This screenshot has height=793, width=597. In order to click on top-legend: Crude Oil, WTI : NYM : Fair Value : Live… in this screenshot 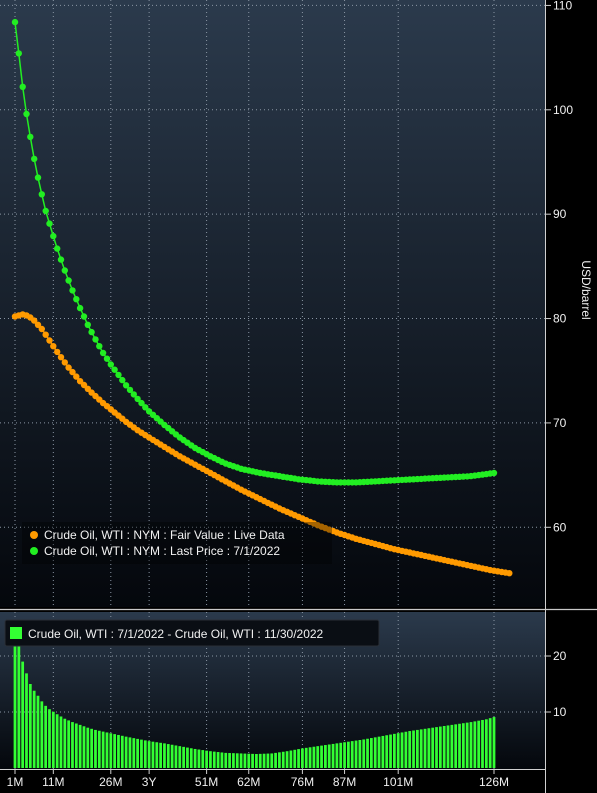, I will do `click(177, 543)`.